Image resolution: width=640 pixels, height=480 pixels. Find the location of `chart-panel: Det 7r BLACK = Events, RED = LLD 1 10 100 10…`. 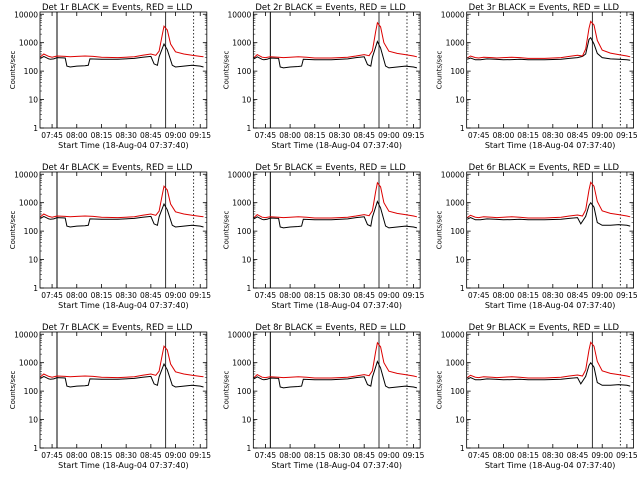

chart-panel: Det 7r BLACK = Events, RED = LLD 1 10 100 10… is located at coordinates (110, 396).